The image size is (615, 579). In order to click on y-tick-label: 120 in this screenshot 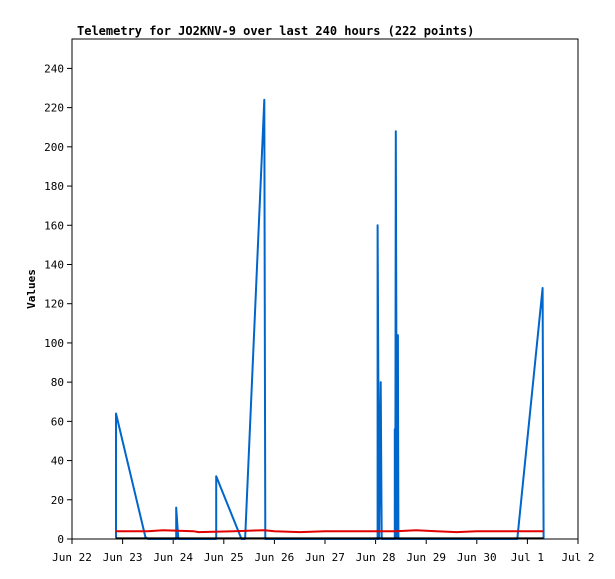, I will do `click(54, 304)`.